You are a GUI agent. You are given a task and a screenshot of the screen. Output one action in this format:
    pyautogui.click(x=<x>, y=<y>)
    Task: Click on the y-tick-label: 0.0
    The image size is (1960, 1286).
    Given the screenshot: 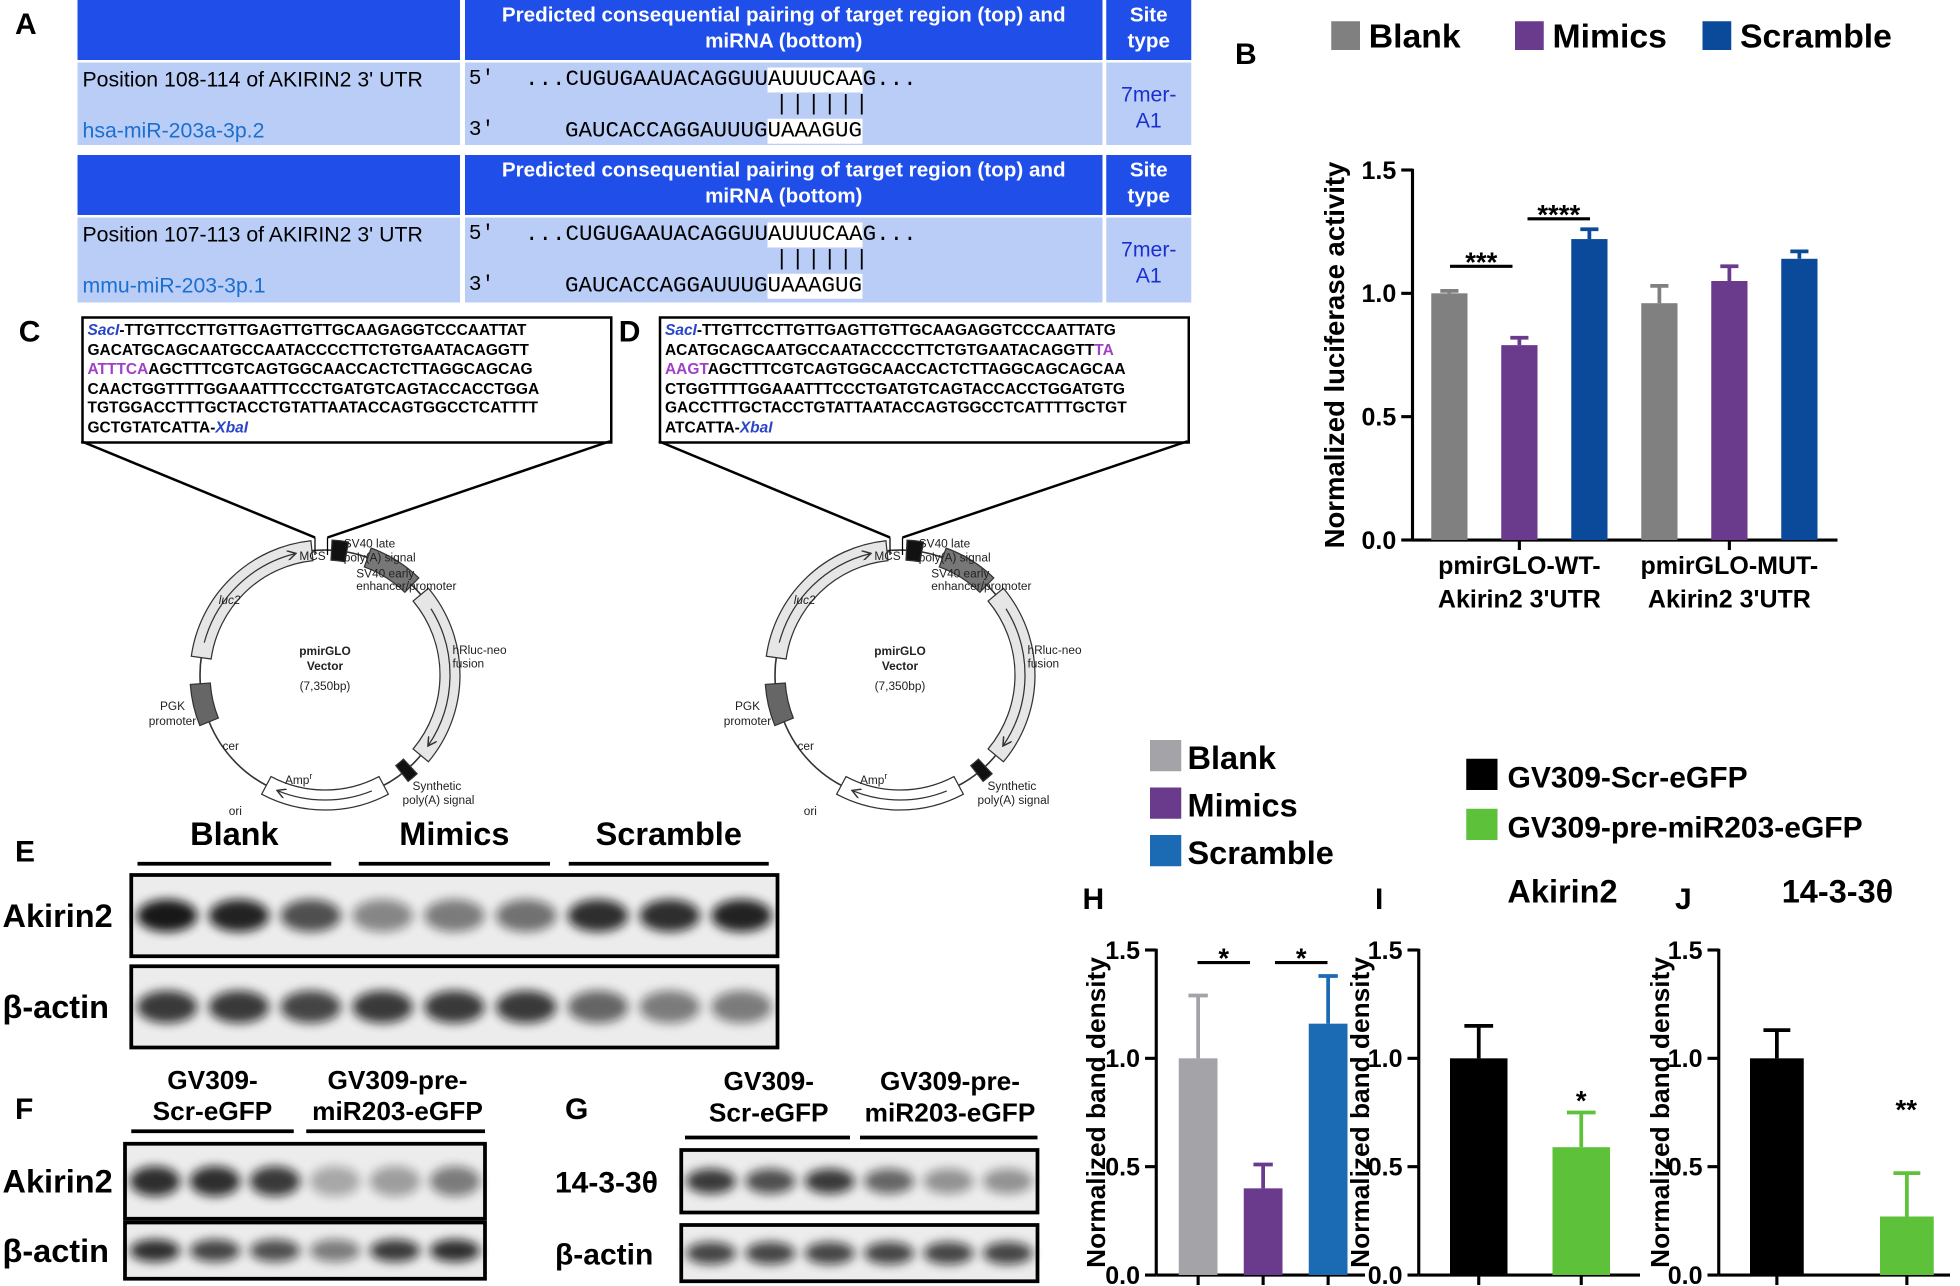 What is the action you would take?
    pyautogui.click(x=1122, y=1274)
    